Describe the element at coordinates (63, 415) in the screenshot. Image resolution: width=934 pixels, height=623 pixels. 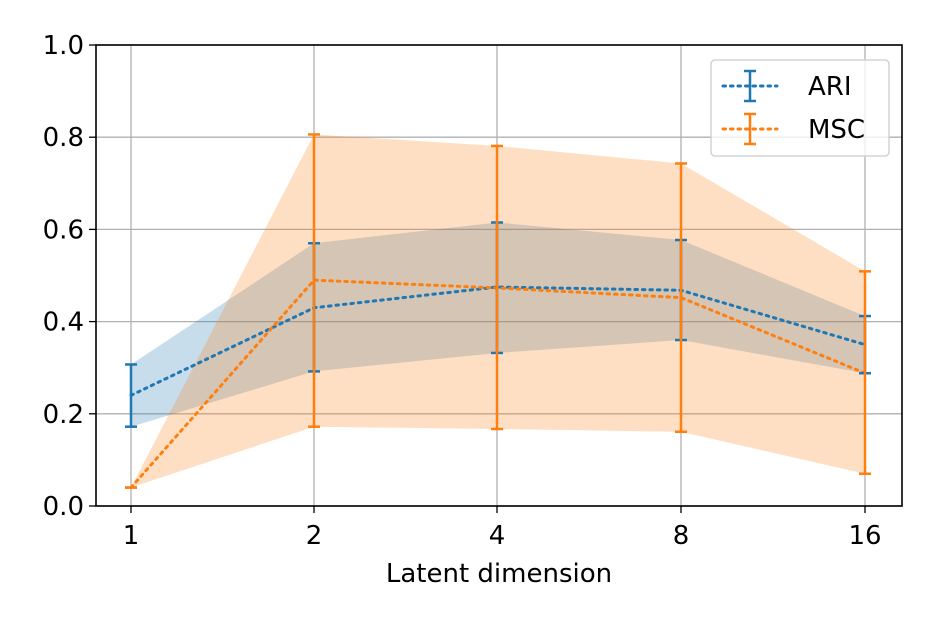
I see `y-tick-label: 0.2` at that location.